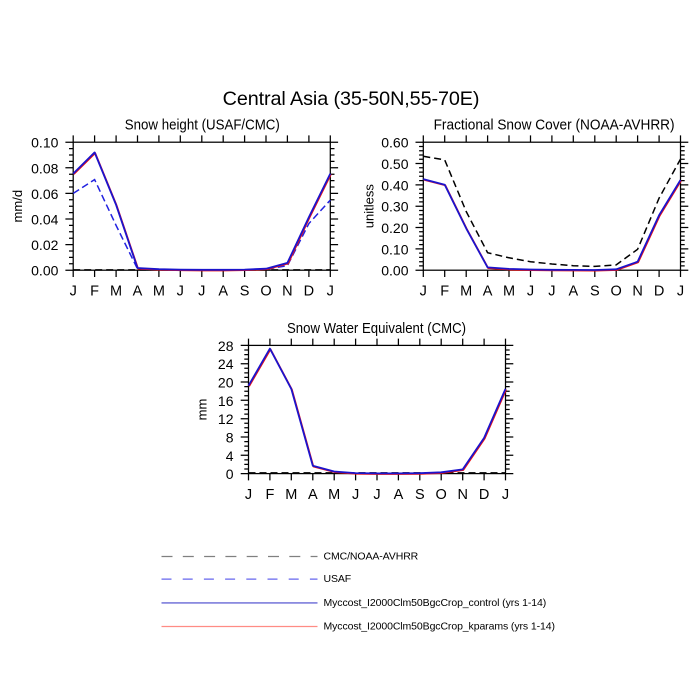  Describe the element at coordinates (226, 364) in the screenshot. I see `svg-text: 24` at that location.